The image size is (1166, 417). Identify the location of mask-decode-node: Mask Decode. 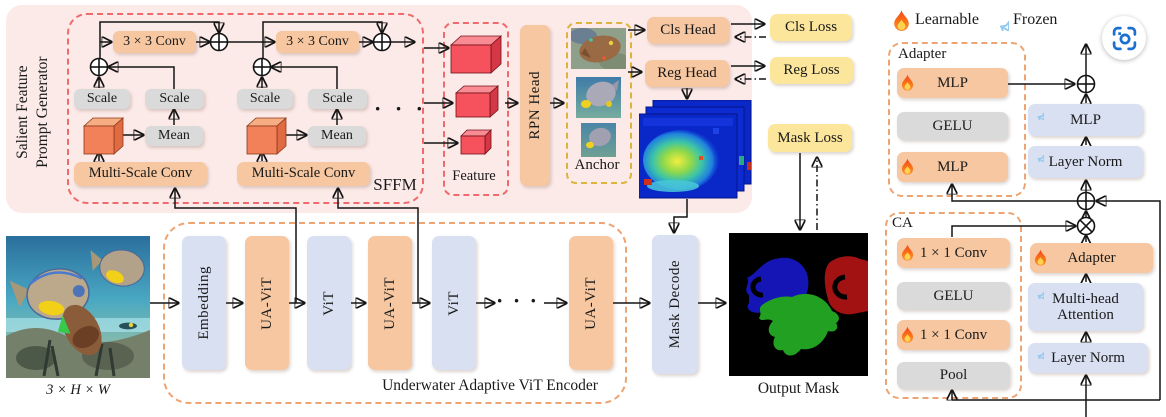
(675, 304).